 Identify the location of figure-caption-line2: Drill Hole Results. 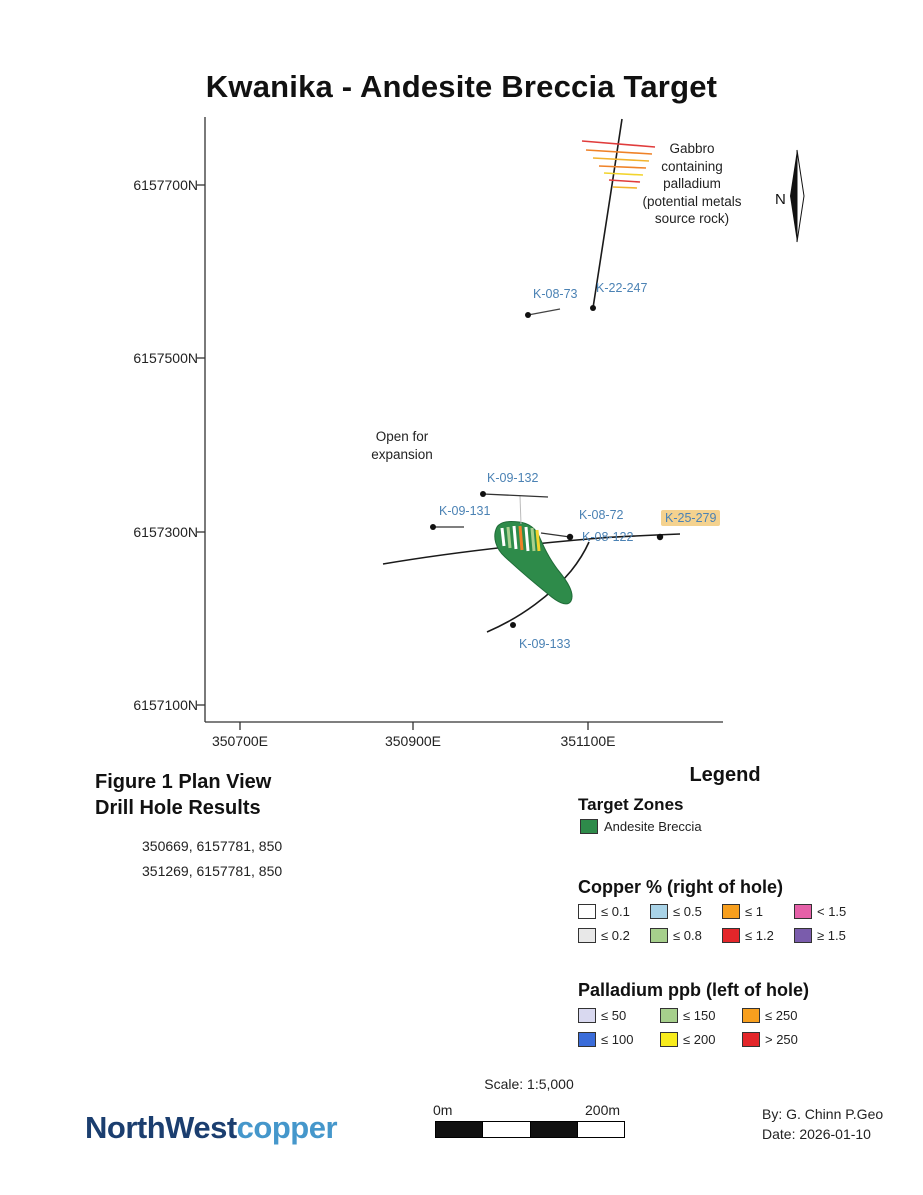
(178, 808).